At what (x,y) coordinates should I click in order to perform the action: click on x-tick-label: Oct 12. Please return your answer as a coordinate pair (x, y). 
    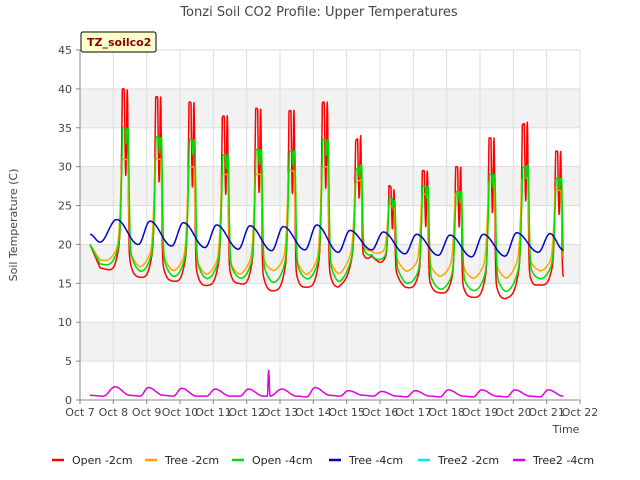
    Looking at the image, I should click on (246, 412).